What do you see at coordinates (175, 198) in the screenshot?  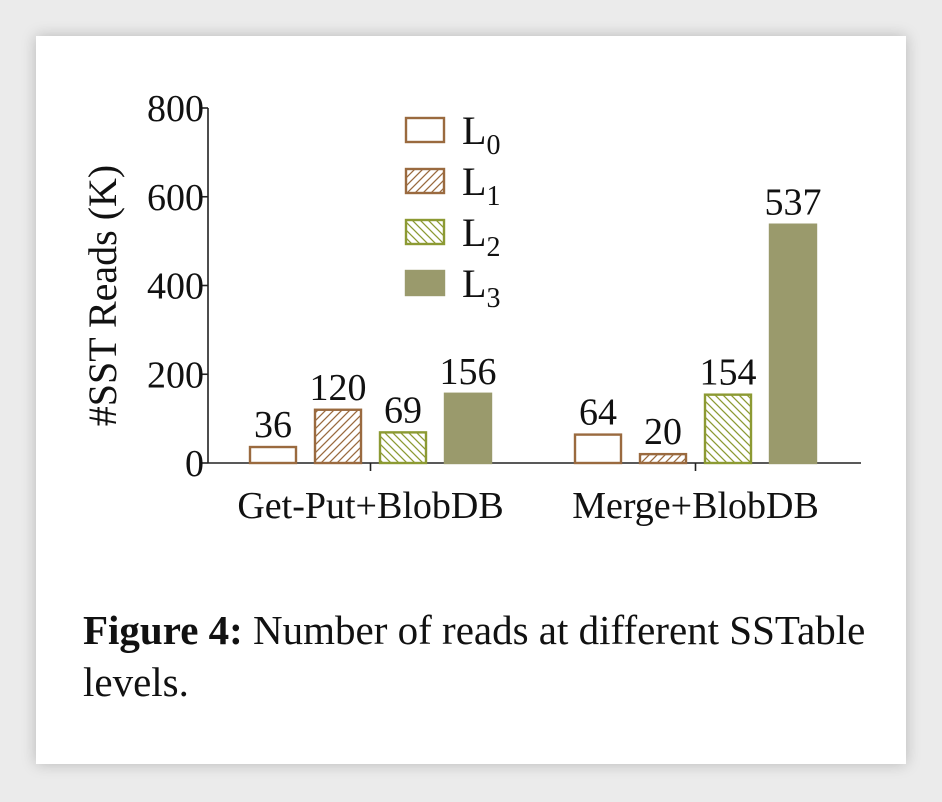 I see `y-tick-label: 600` at bounding box center [175, 198].